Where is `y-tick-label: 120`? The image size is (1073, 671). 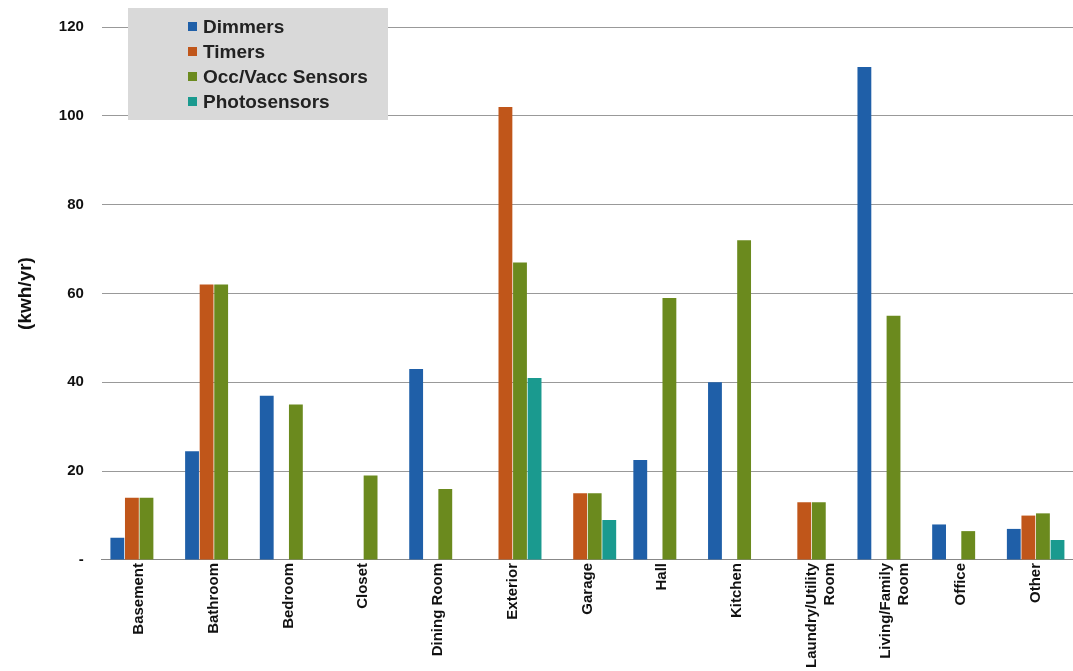 y-tick-label: 120 is located at coordinates (71, 26).